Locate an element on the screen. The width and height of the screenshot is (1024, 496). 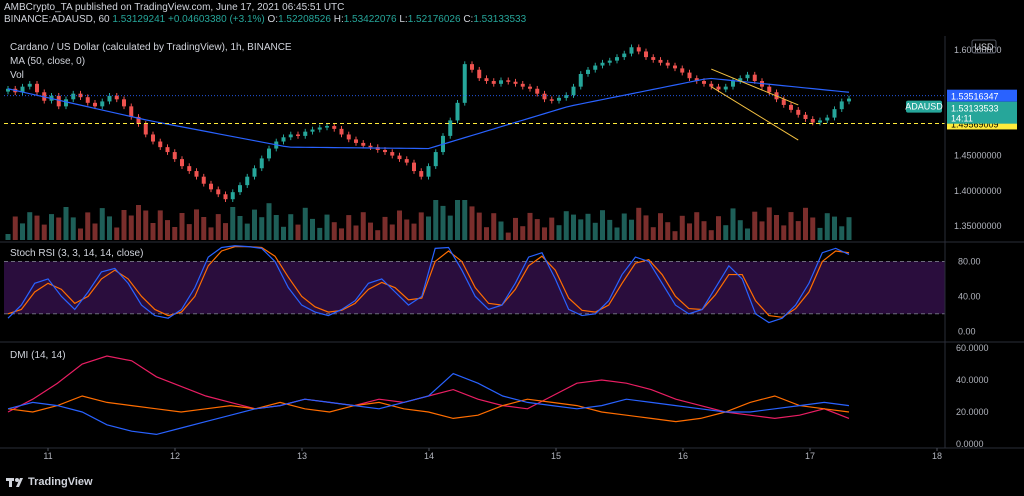
dmi-pane is located at coordinates (428, 395).